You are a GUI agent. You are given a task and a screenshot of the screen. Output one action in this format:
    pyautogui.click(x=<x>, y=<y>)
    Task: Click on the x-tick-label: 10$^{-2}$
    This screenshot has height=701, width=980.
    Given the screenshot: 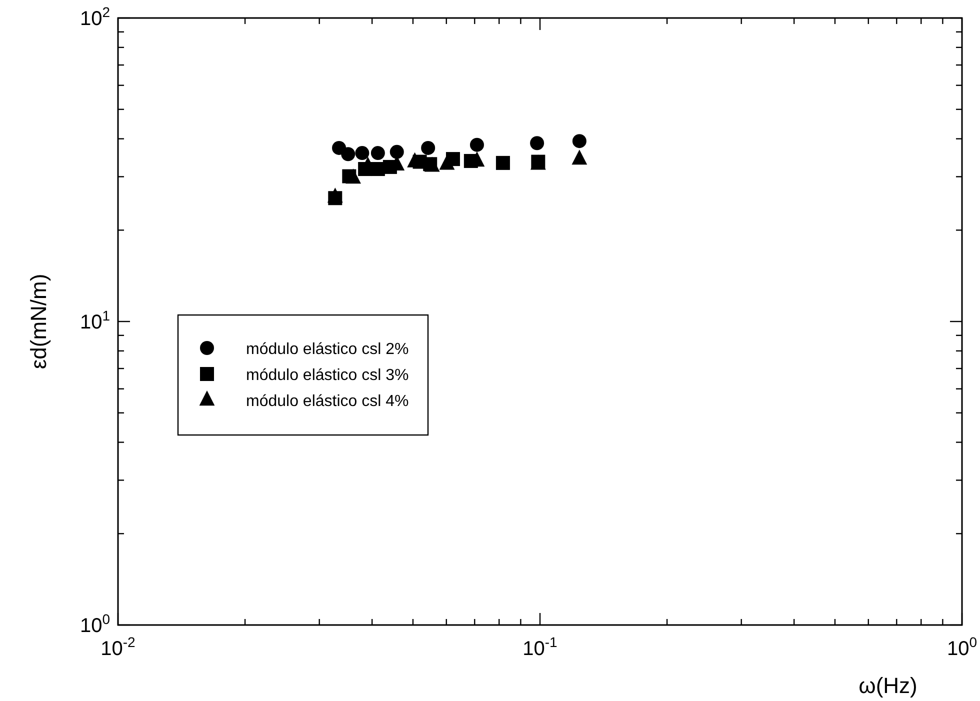 What is the action you would take?
    pyautogui.click(x=118, y=647)
    